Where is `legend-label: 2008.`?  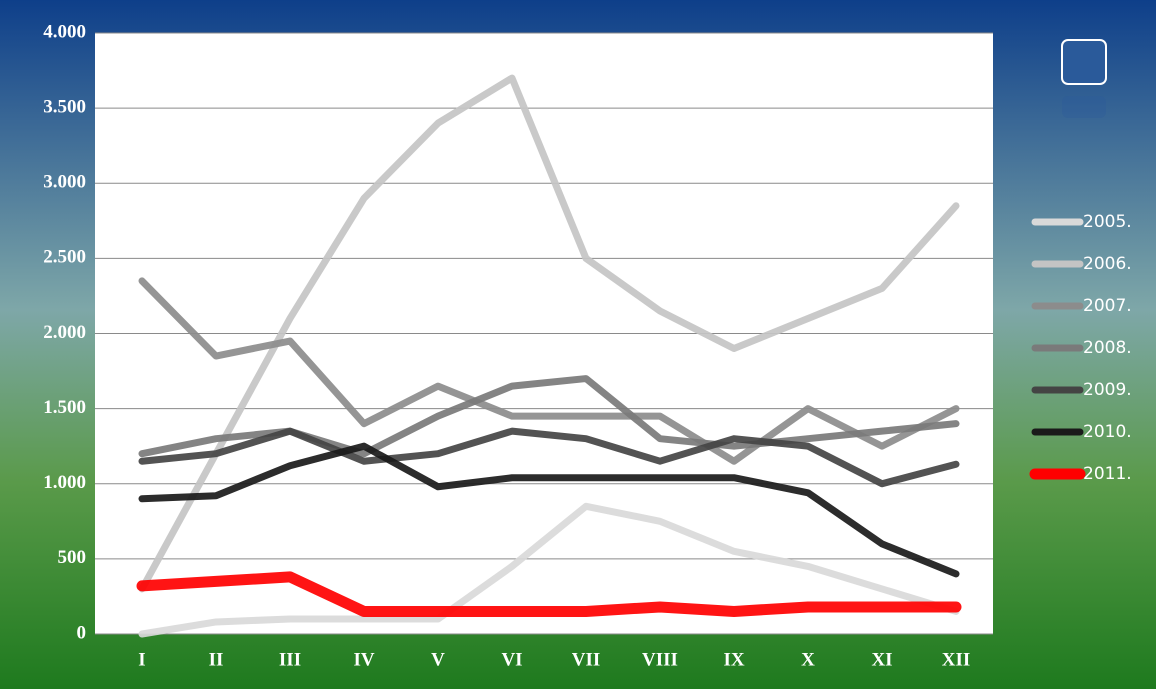
legend-label: 2008. is located at coordinates (1107, 348).